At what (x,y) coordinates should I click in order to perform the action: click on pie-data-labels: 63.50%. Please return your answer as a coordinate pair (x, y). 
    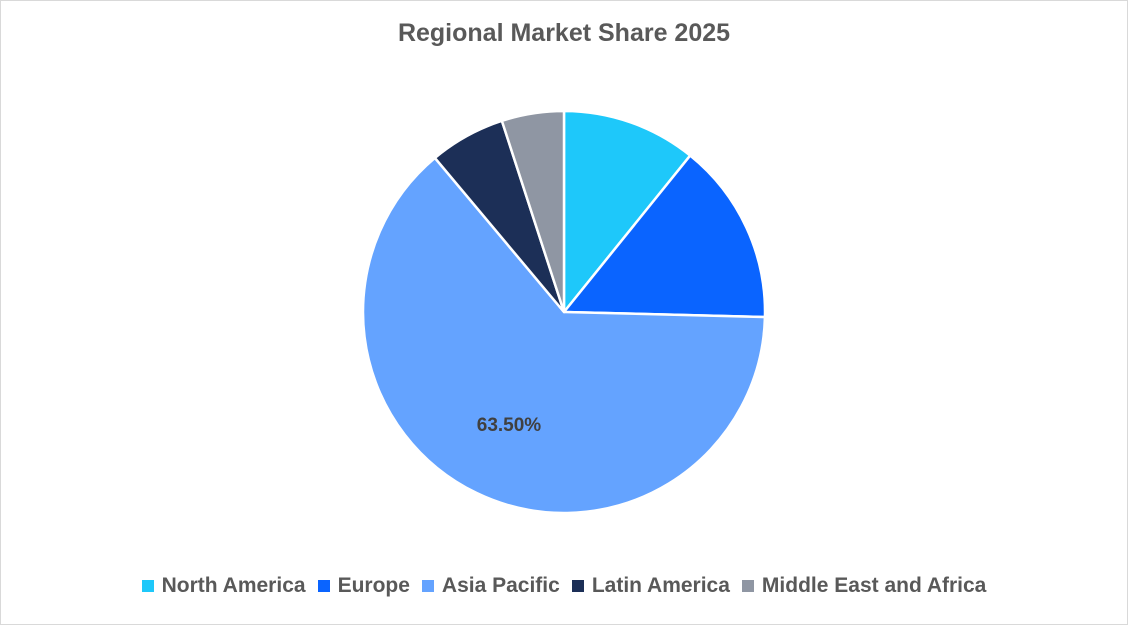
    Looking at the image, I should click on (509, 425).